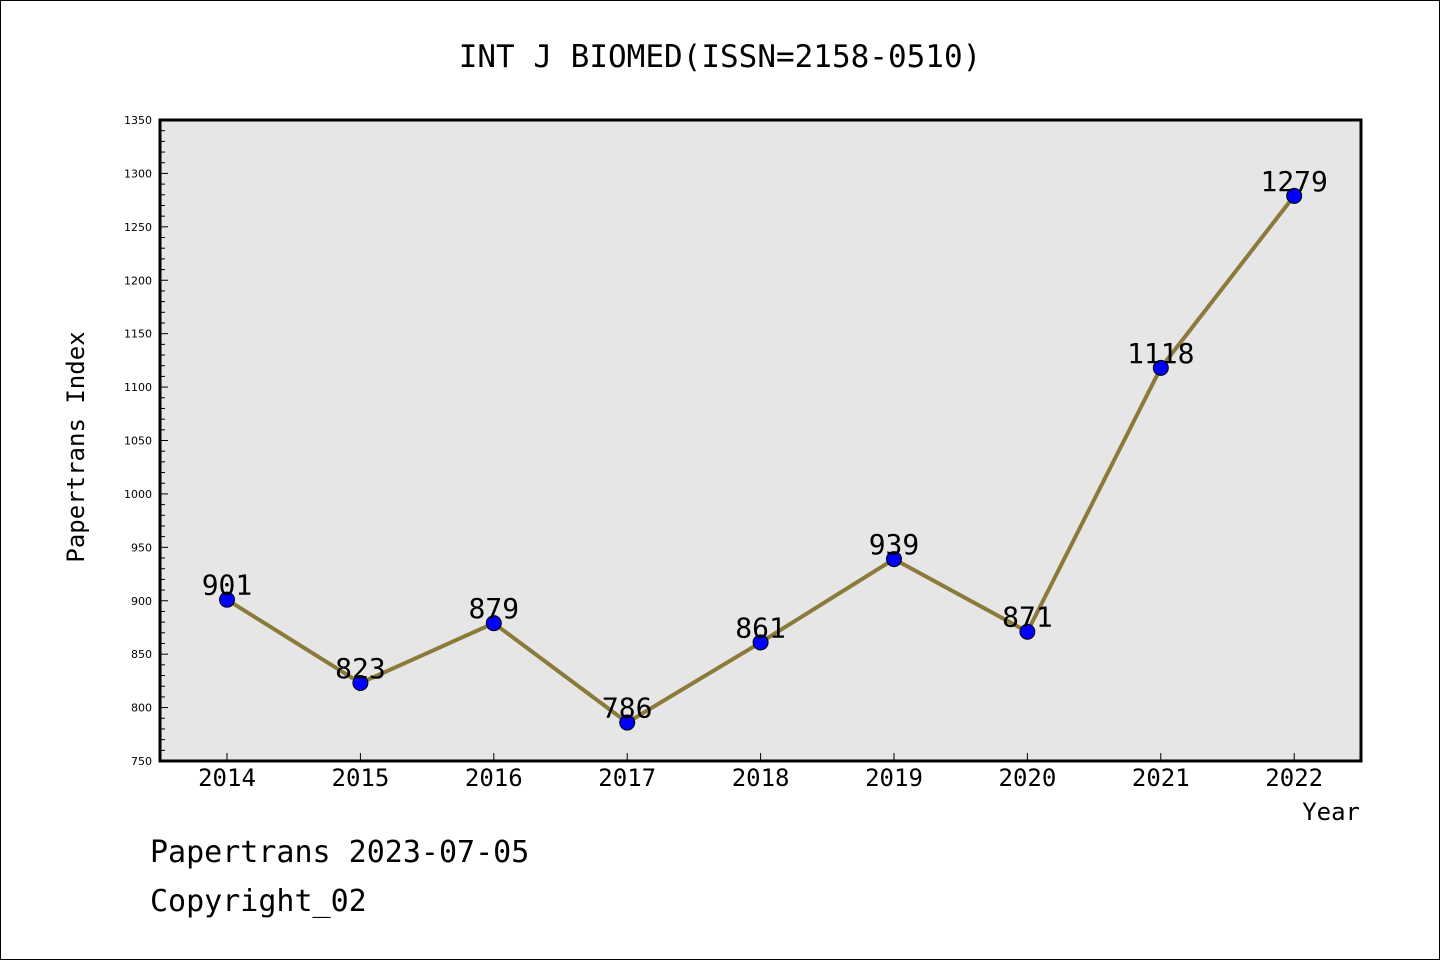 The width and height of the screenshot is (1440, 960). I want to click on y-tick-label: 750, so click(141, 761).